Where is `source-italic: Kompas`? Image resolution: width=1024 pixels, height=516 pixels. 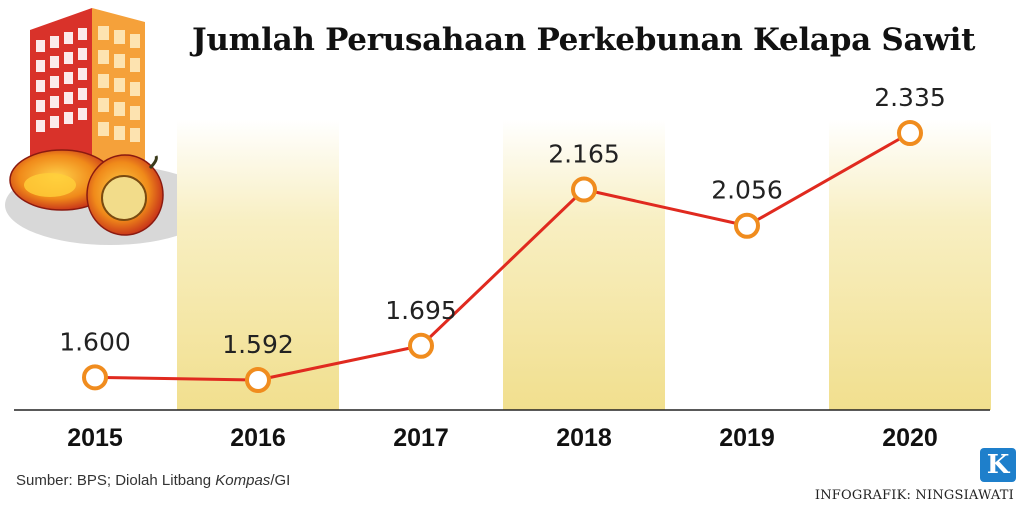 source-italic: Kompas is located at coordinates (243, 480).